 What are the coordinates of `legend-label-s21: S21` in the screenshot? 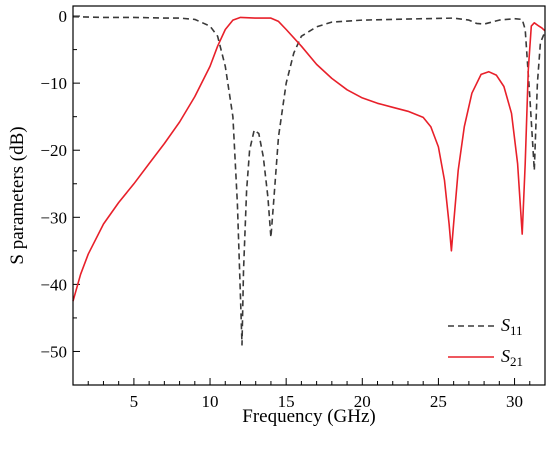 It's located at (512, 357).